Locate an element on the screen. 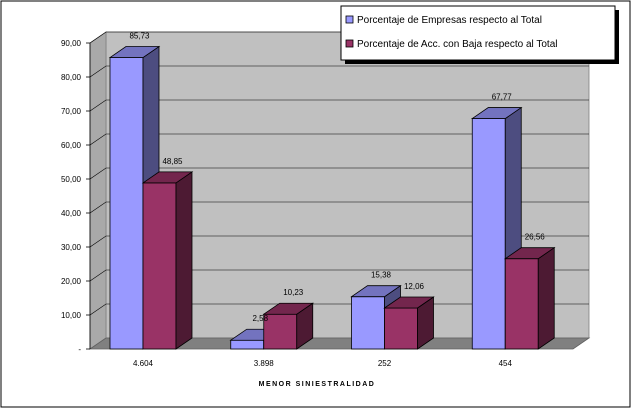 This screenshot has height=408, width=631. y-tick-label: 60,00 is located at coordinates (71, 145).